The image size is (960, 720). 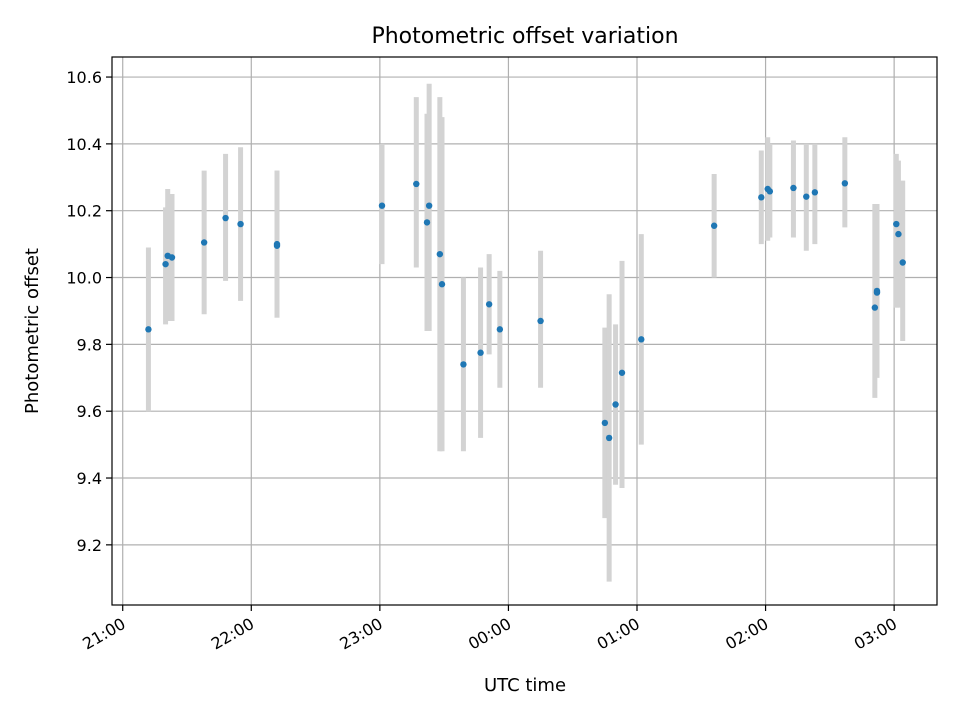 What do you see at coordinates (89, 344) in the screenshot?
I see `y-tick-label: 9.8` at bounding box center [89, 344].